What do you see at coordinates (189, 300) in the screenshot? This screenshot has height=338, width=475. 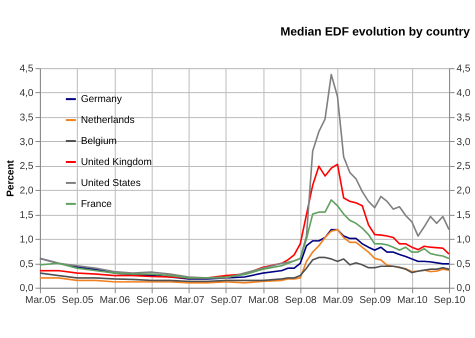 I see `x-tick-label: Mar.07` at bounding box center [189, 300].